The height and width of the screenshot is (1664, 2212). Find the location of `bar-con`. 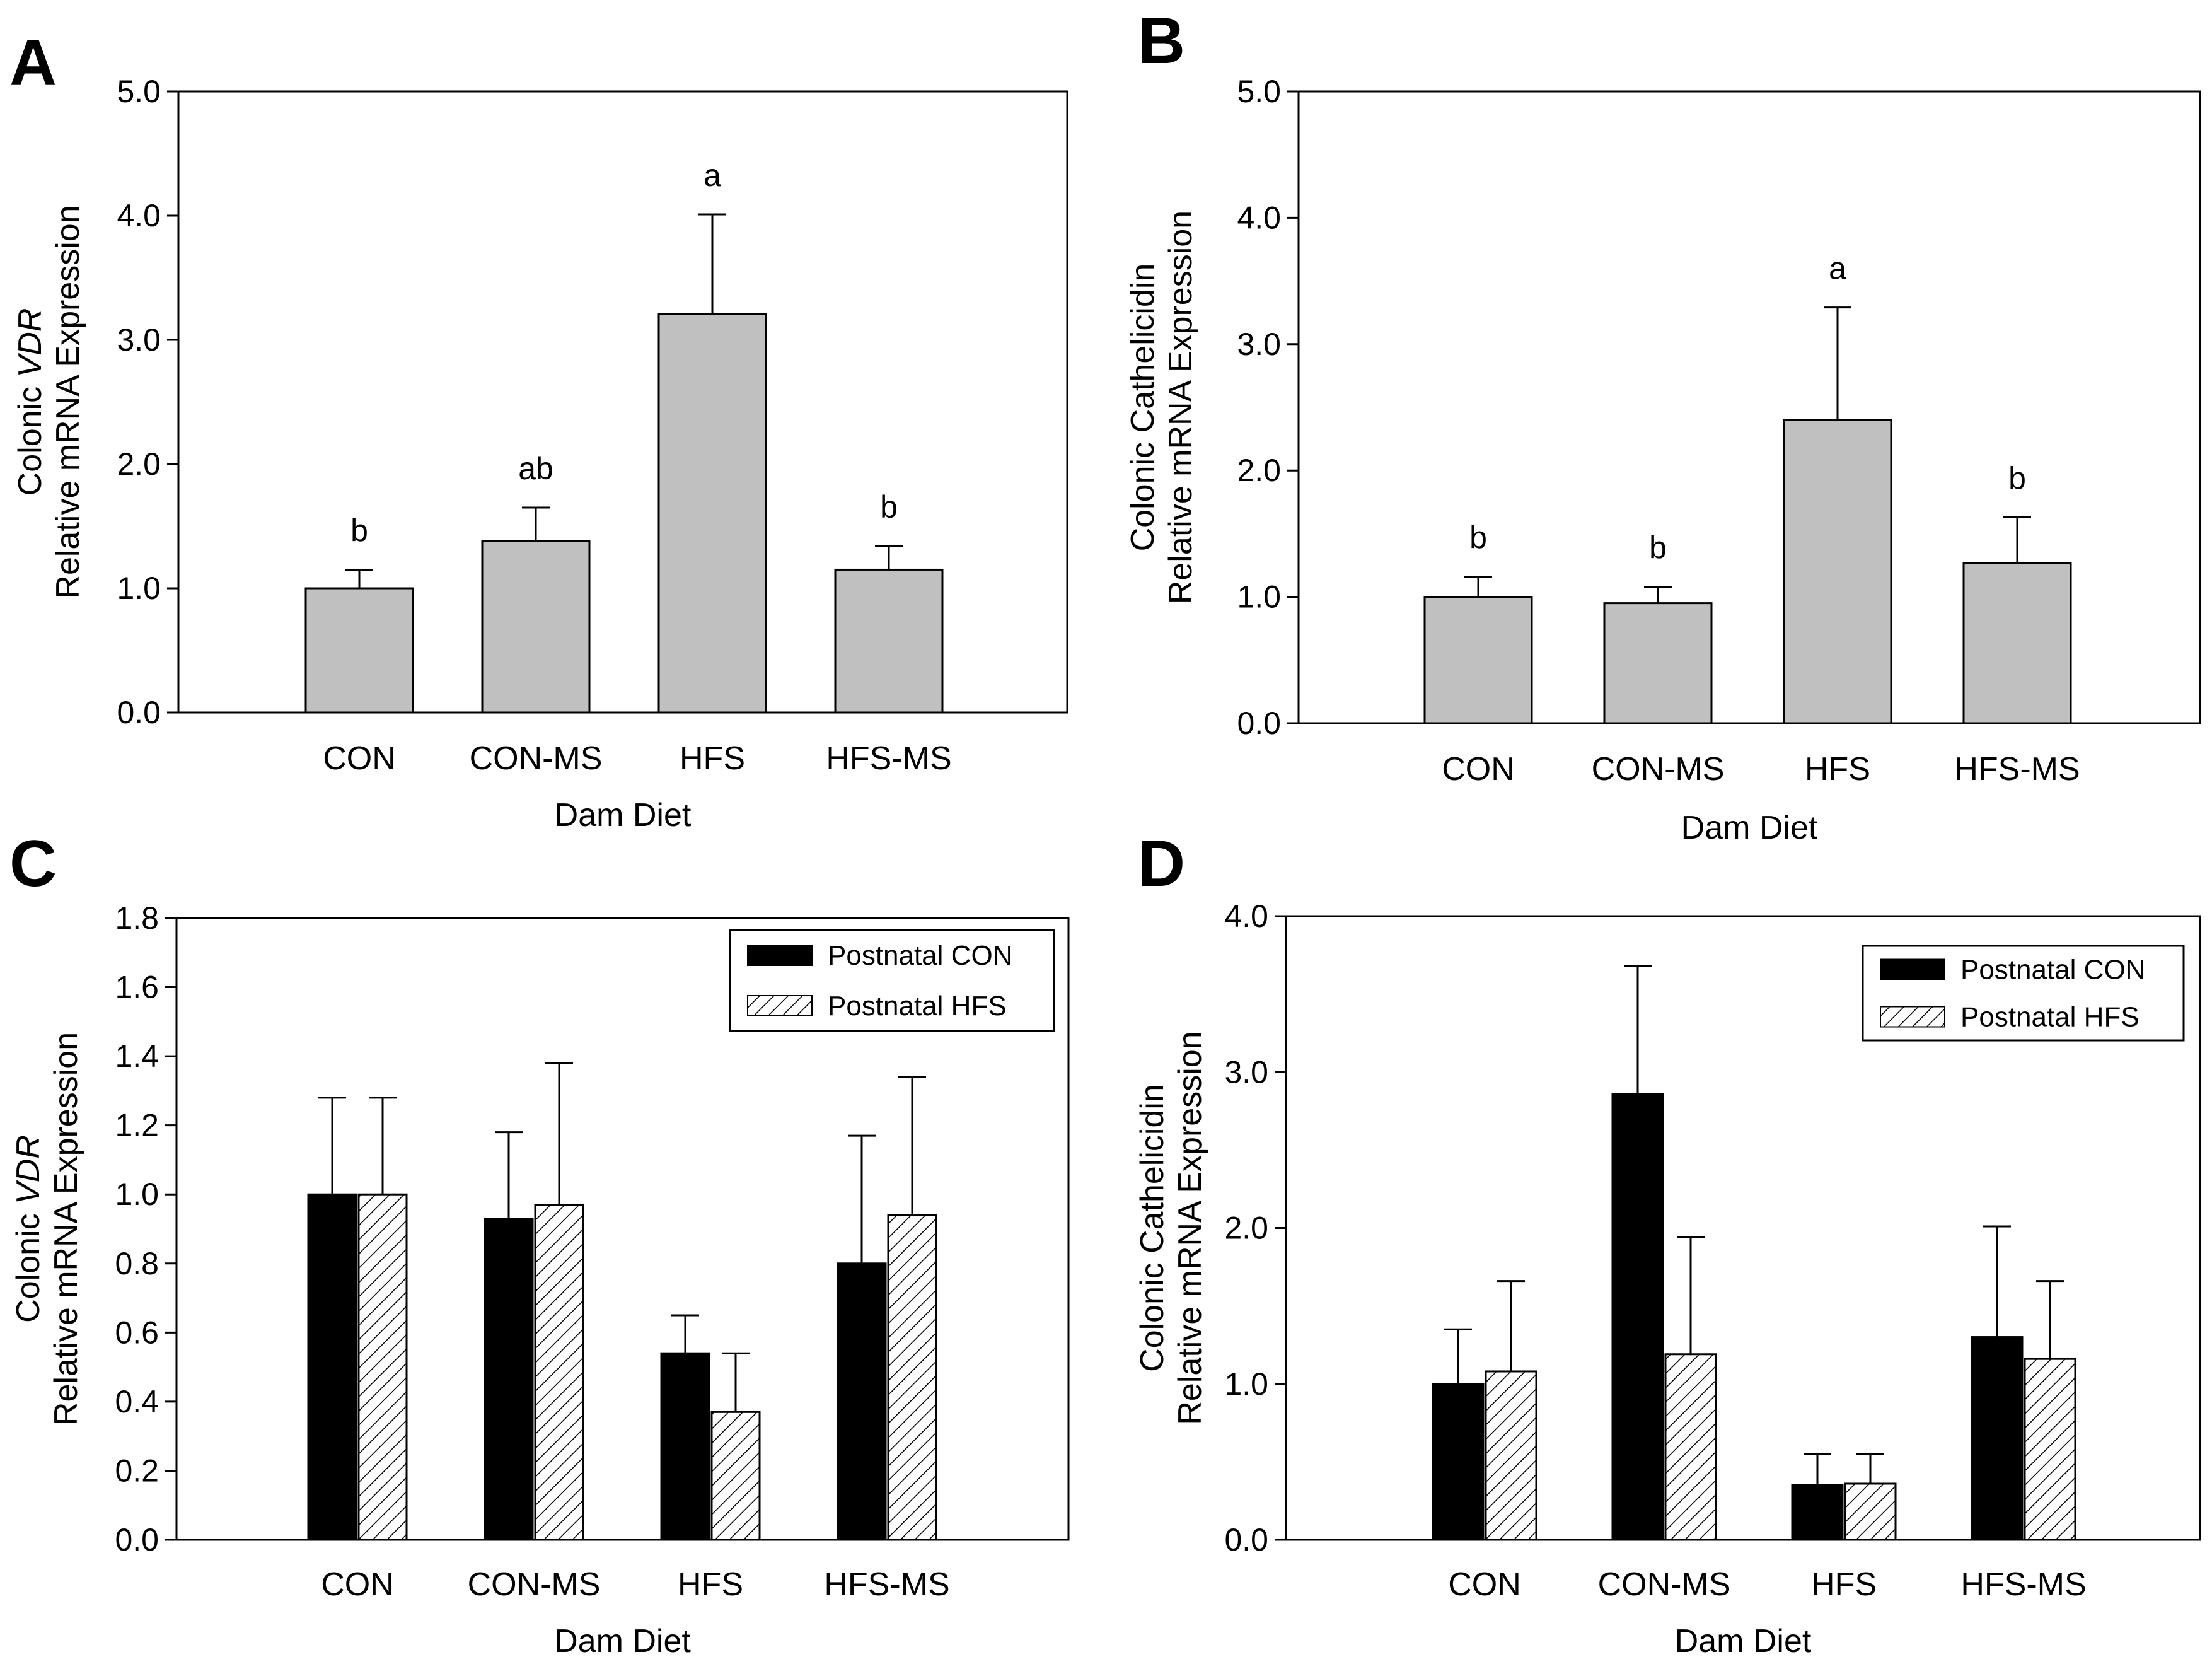

bar-con is located at coordinates (359, 650).